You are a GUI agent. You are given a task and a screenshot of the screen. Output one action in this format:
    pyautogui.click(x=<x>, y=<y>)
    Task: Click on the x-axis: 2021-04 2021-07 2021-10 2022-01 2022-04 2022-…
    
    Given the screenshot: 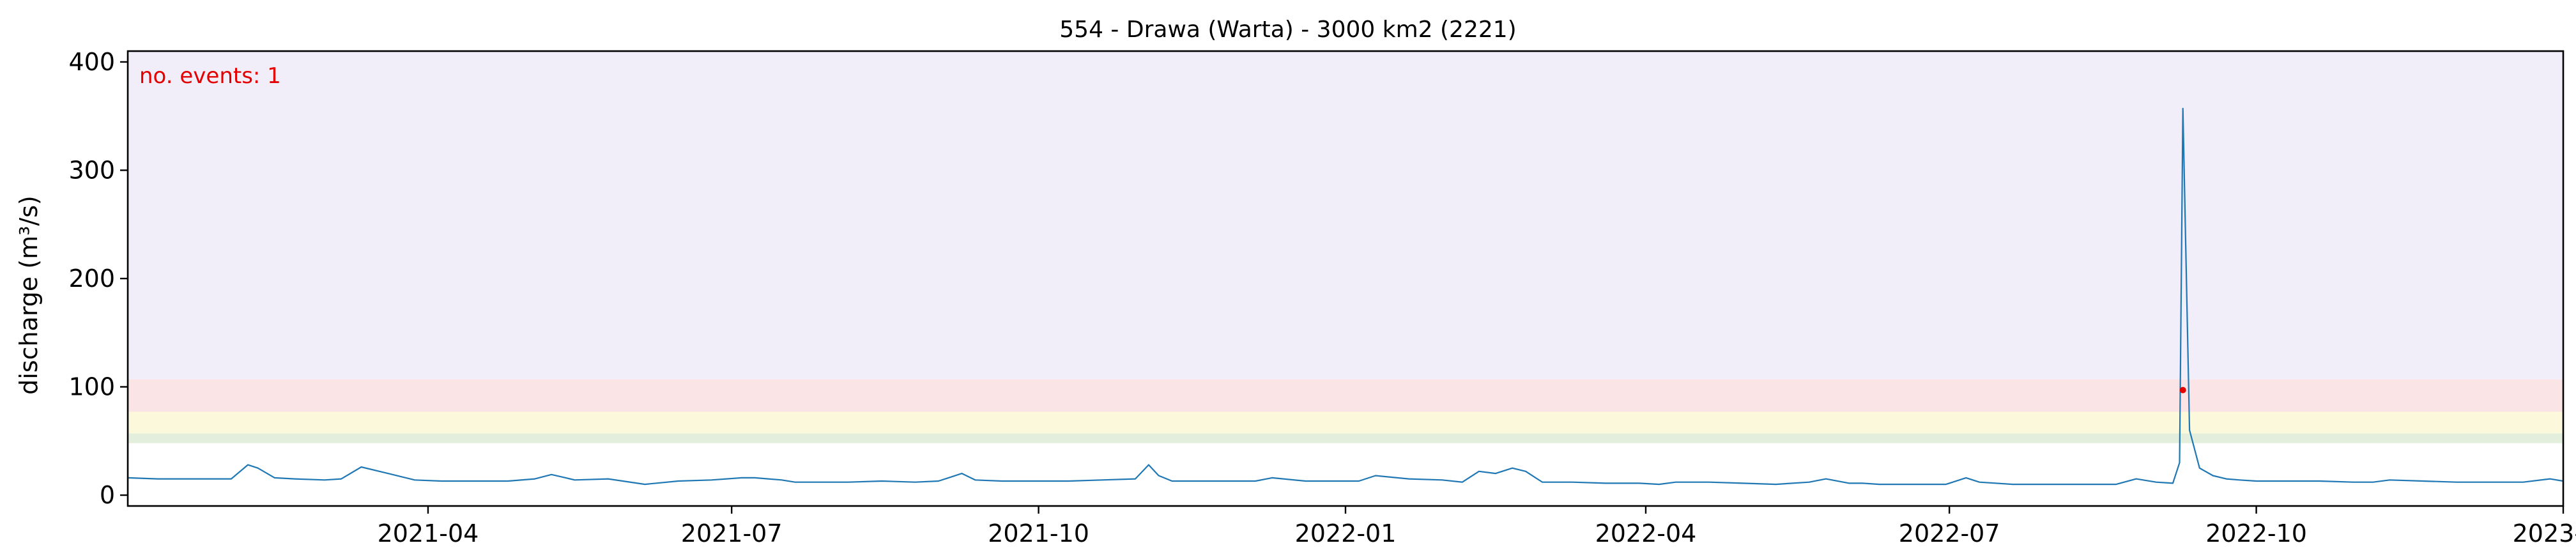 What is the action you would take?
    pyautogui.click(x=1477, y=527)
    